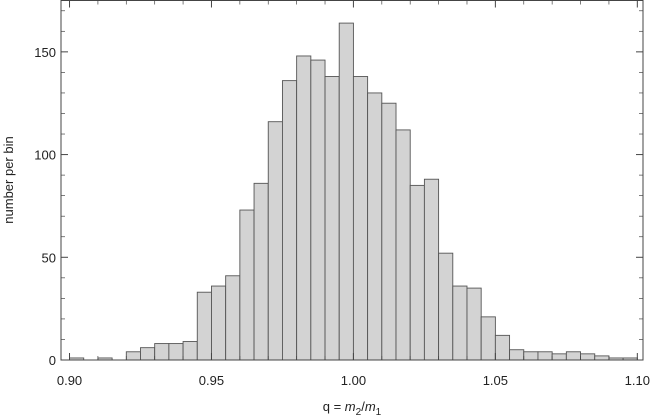 This screenshot has width=650, height=418. Describe the element at coordinates (45, 206) in the screenshot. I see `y-tick-labels: 0 50 100 150` at that location.